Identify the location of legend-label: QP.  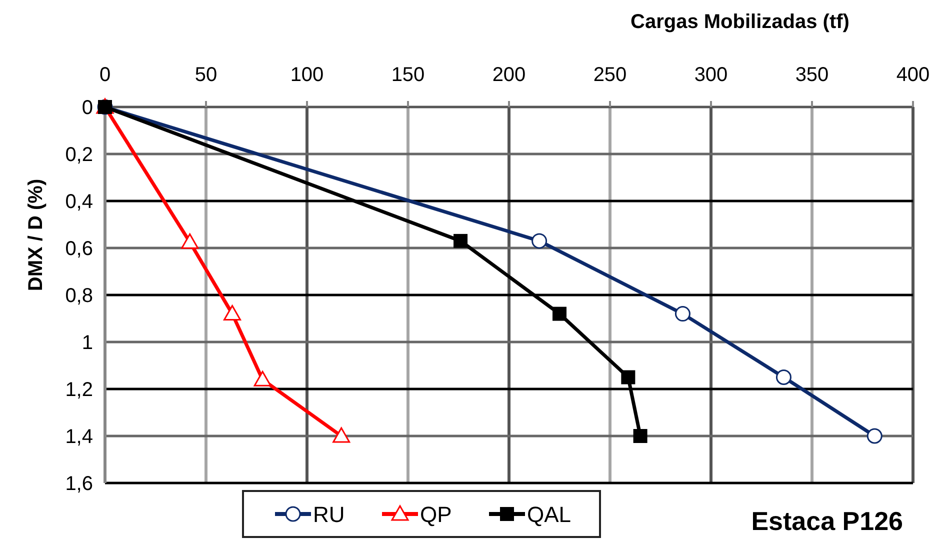
(436, 514).